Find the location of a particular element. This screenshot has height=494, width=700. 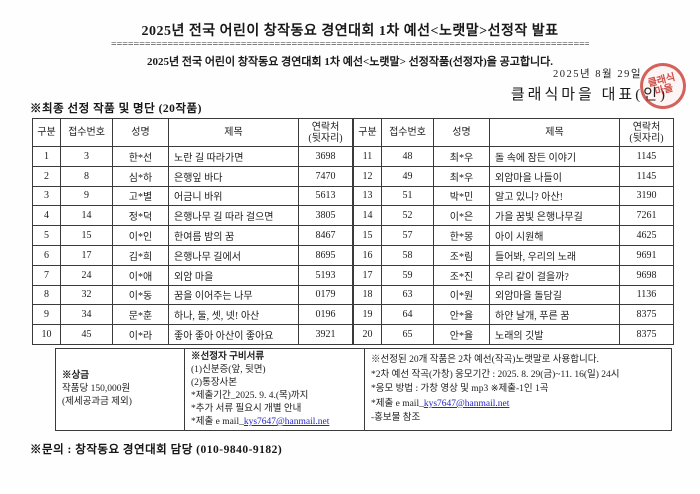

table-row: 5 15 이*인 한여름 밤의 꿈 8467 is located at coordinates (192, 235).